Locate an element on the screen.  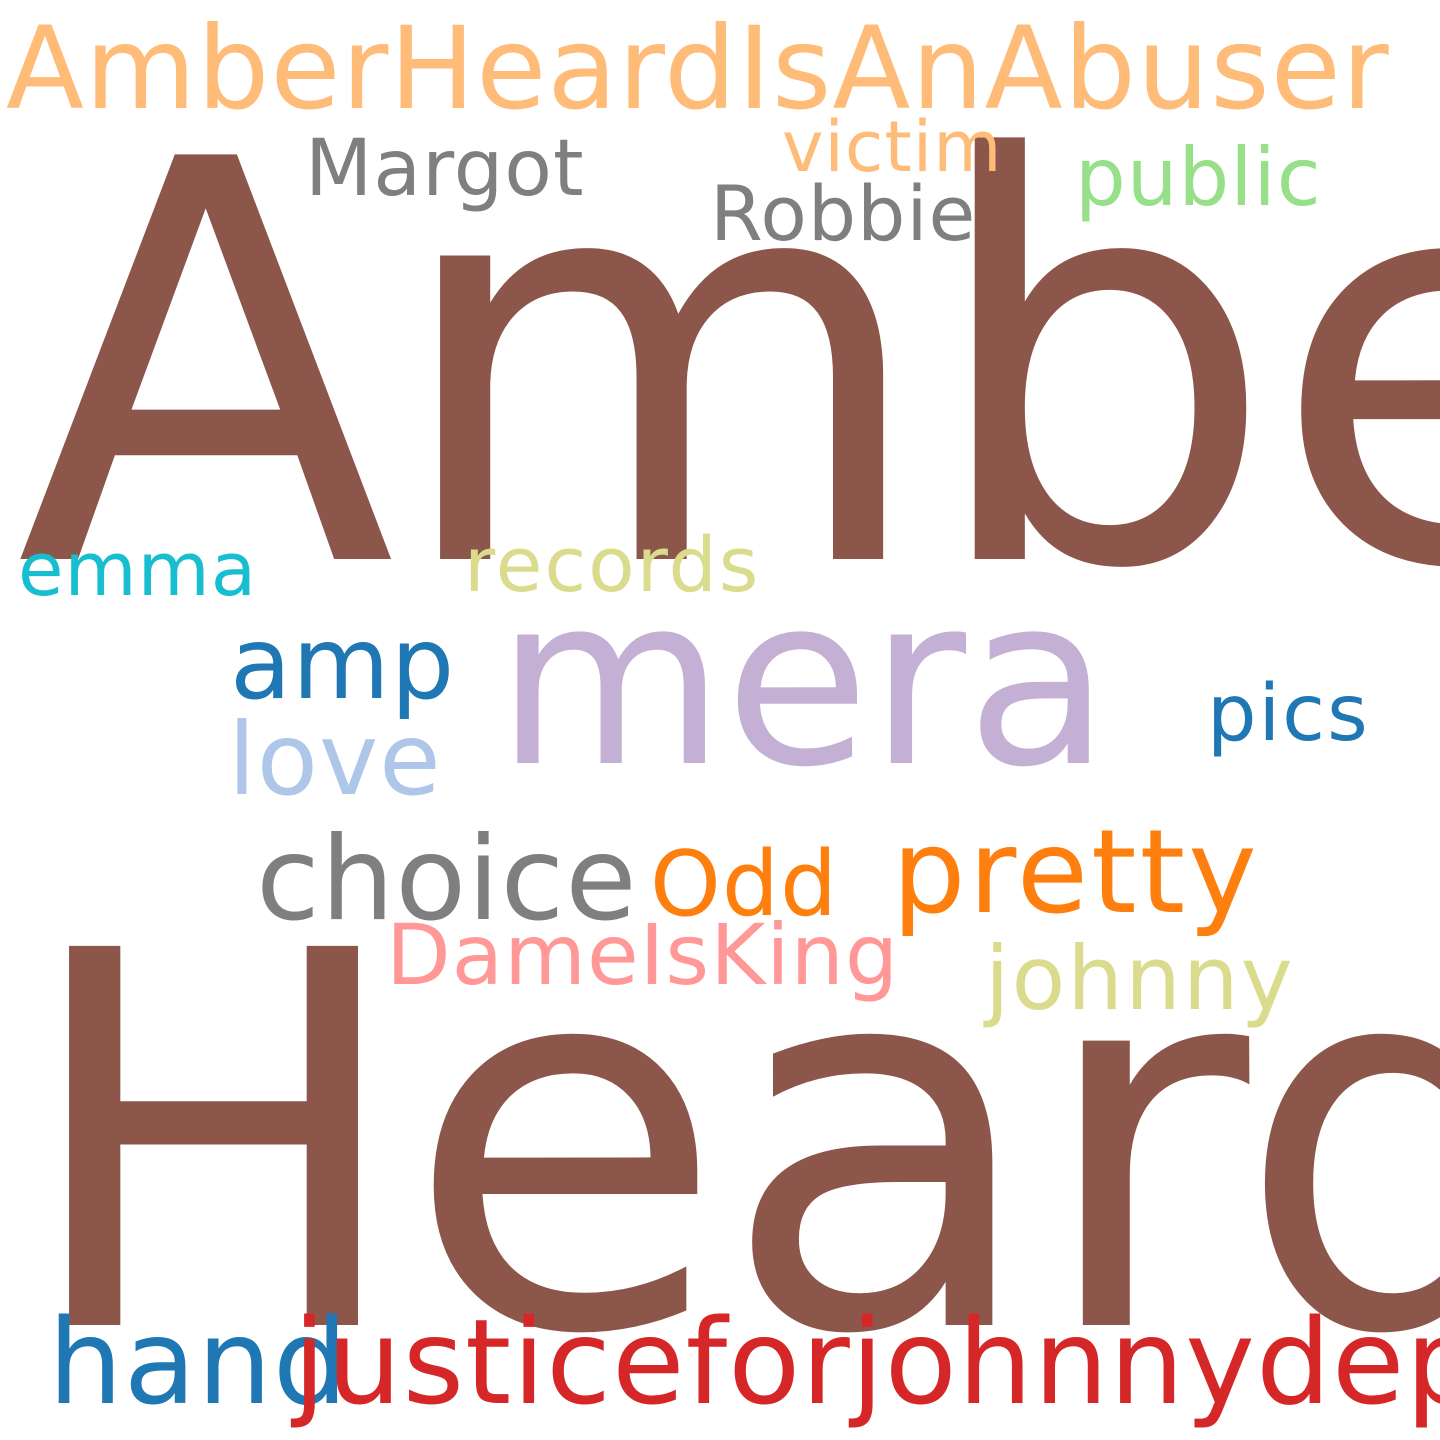
word-robbie: Robbie is located at coordinates (843, 213).